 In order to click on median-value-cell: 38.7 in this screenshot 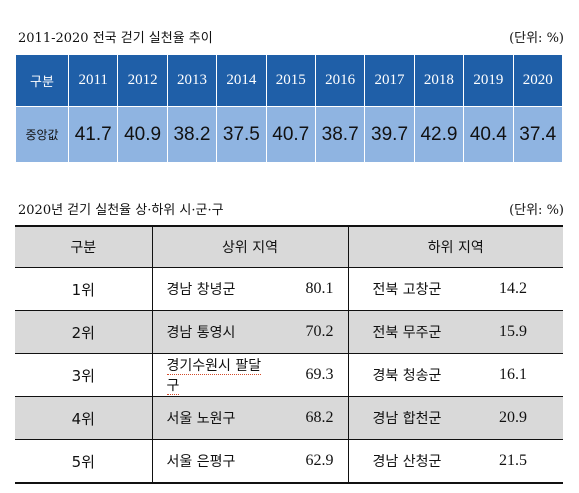, I will do `click(340, 134)`.